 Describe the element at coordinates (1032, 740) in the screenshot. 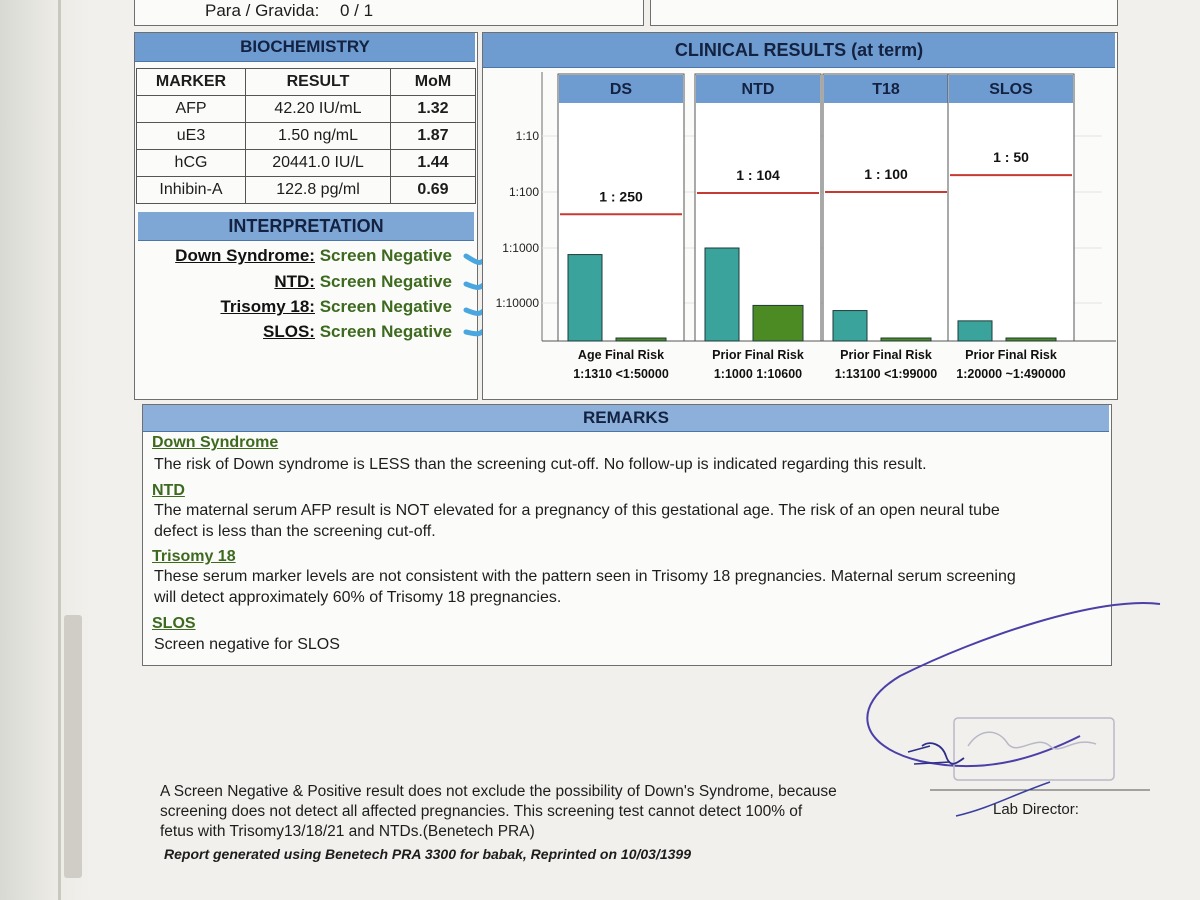

I see `stamp-script-icon` at that location.